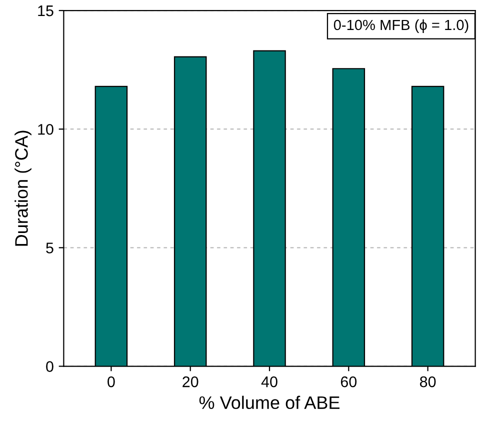 The image size is (490, 421). I want to click on annotation: 0-10% MFB (ϕ = 1.0), so click(401, 26).